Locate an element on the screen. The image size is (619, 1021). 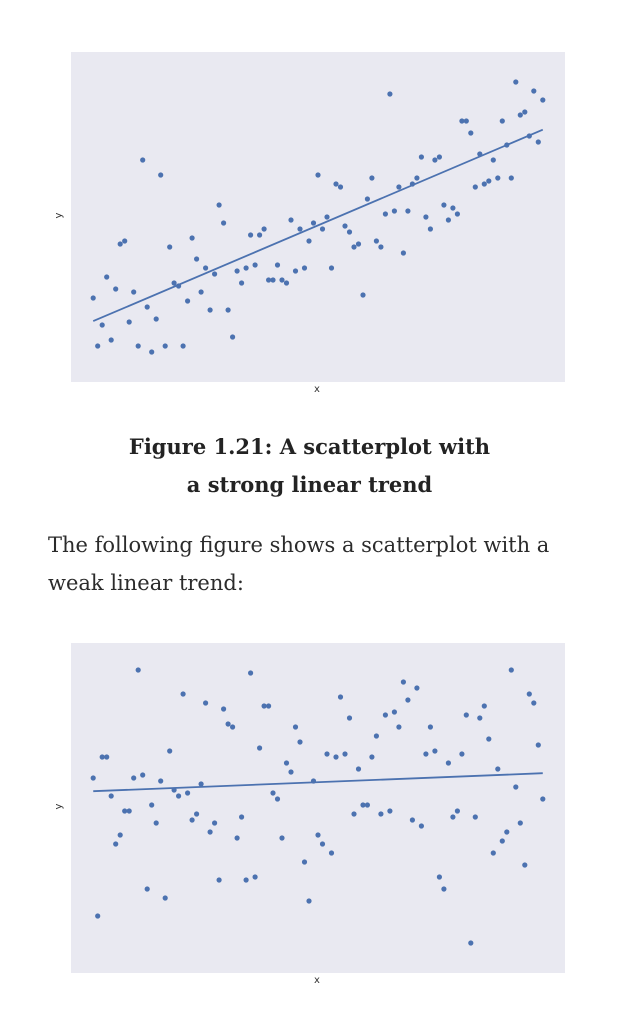
paragraph-line-2: weak linear trend: is located at coordinates (146, 583).